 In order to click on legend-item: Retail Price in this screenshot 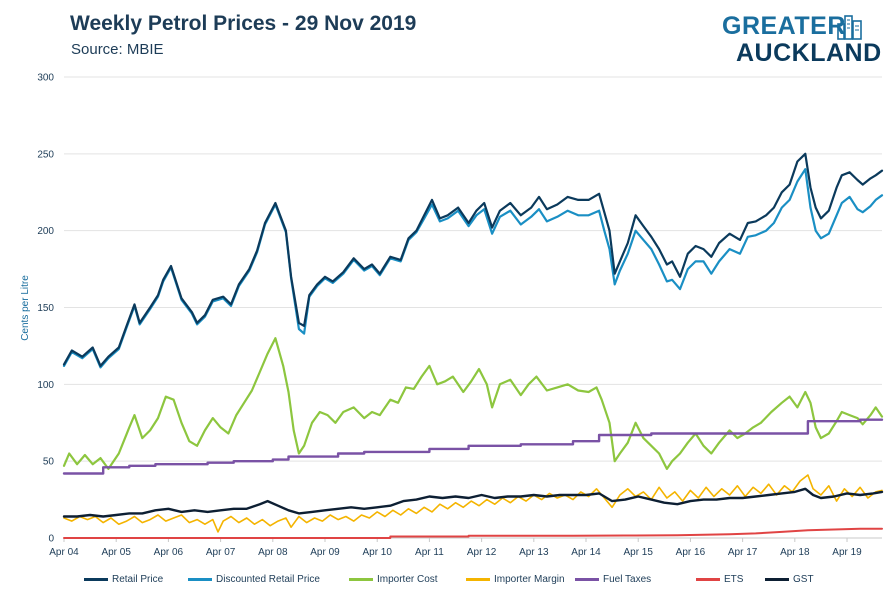, I will do `click(123, 579)`.